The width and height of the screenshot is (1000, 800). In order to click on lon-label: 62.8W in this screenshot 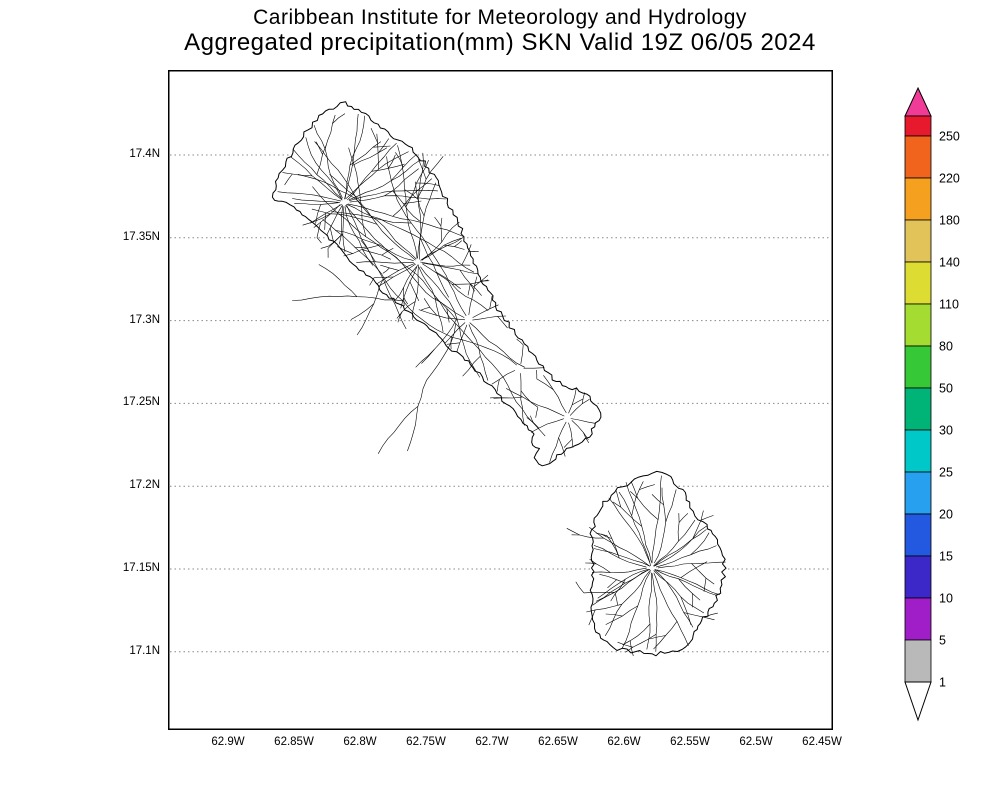, I will do `click(360, 742)`.